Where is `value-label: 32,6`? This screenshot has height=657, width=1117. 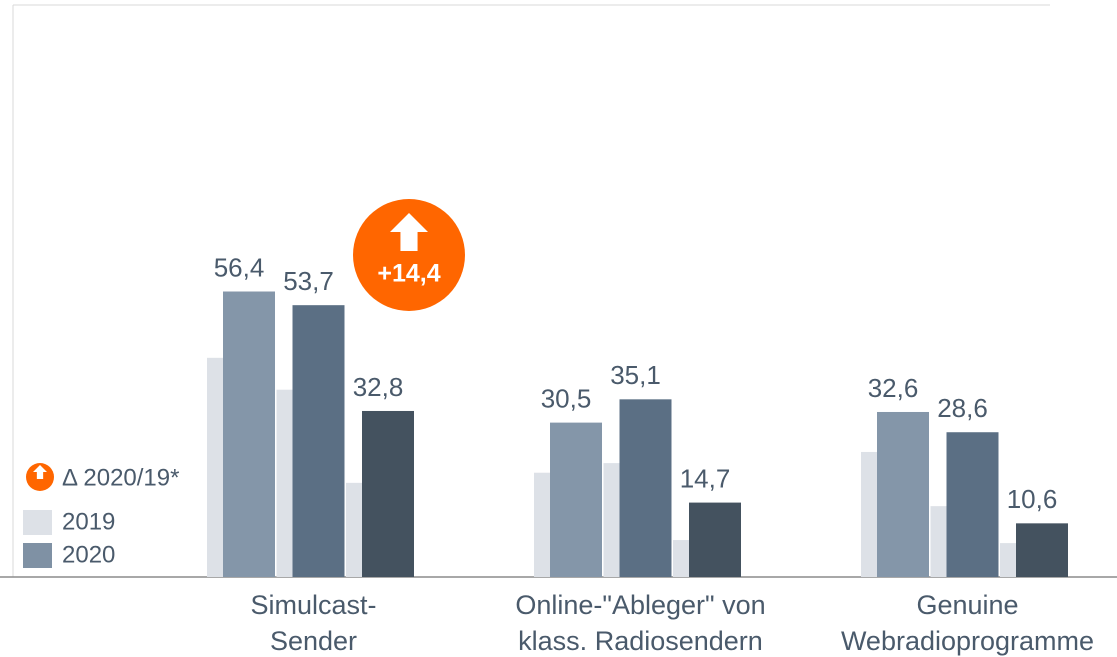
value-label: 32,6 is located at coordinates (893, 388).